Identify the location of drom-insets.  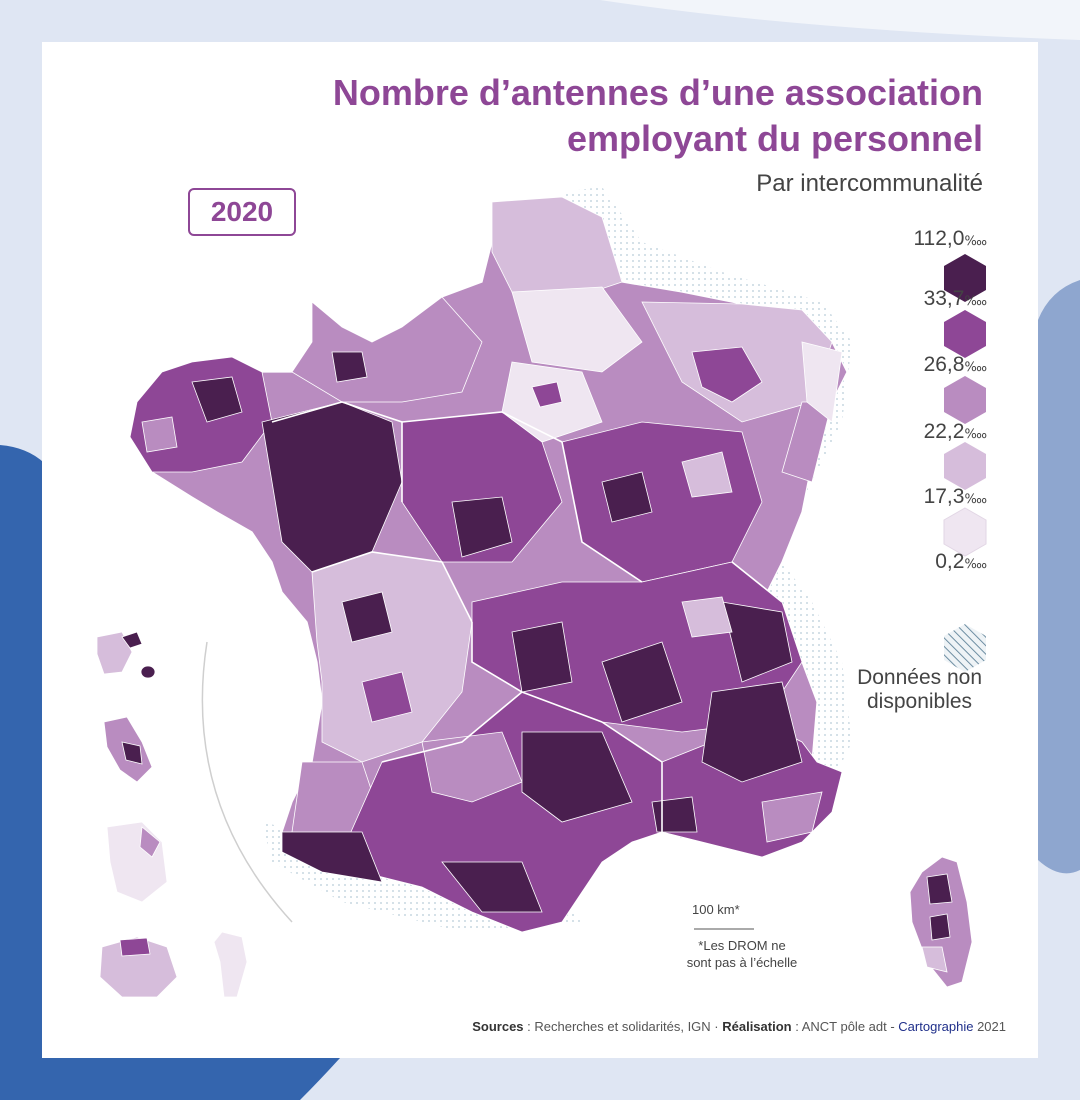
(172, 814).